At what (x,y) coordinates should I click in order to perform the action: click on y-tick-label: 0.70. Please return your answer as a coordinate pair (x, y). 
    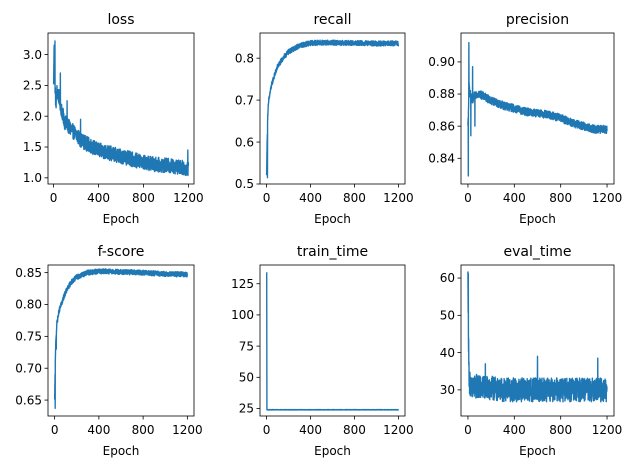
    Looking at the image, I should click on (28, 368).